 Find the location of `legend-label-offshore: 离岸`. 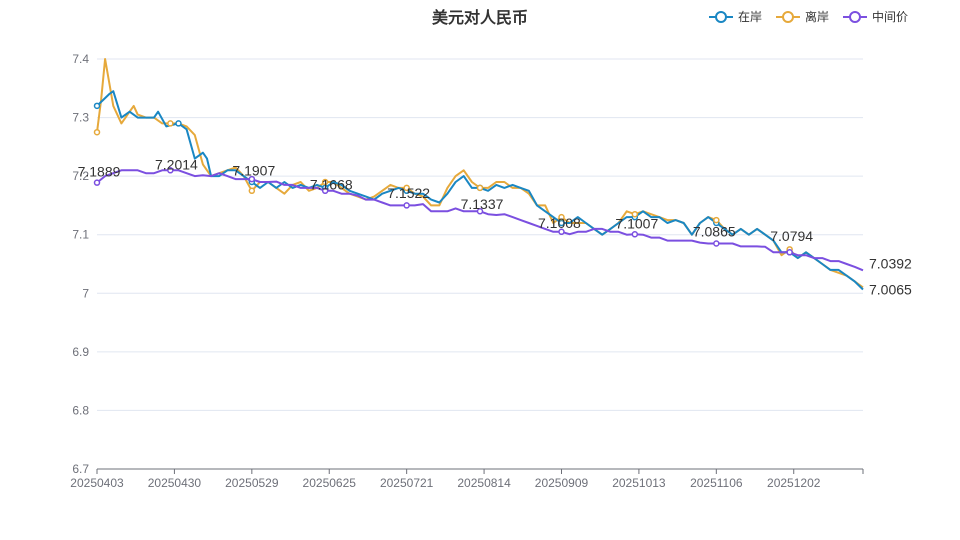

legend-label-offshore: 离岸 is located at coordinates (816, 17).